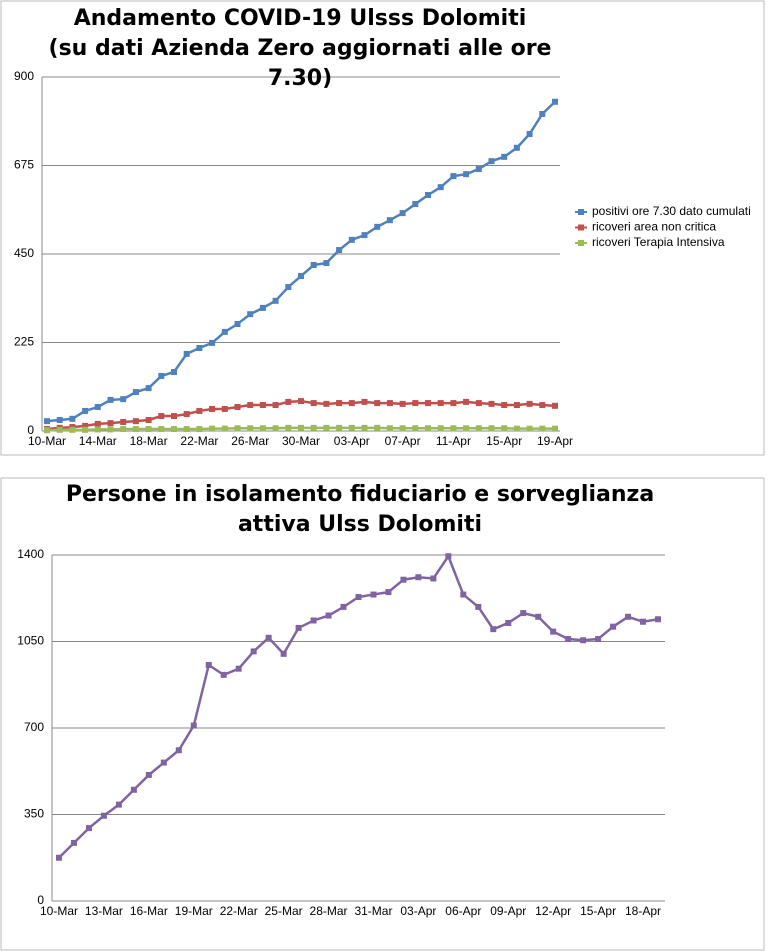  What do you see at coordinates (284, 911) in the screenshot?
I see `x-tick-label: 25-Mar` at bounding box center [284, 911].